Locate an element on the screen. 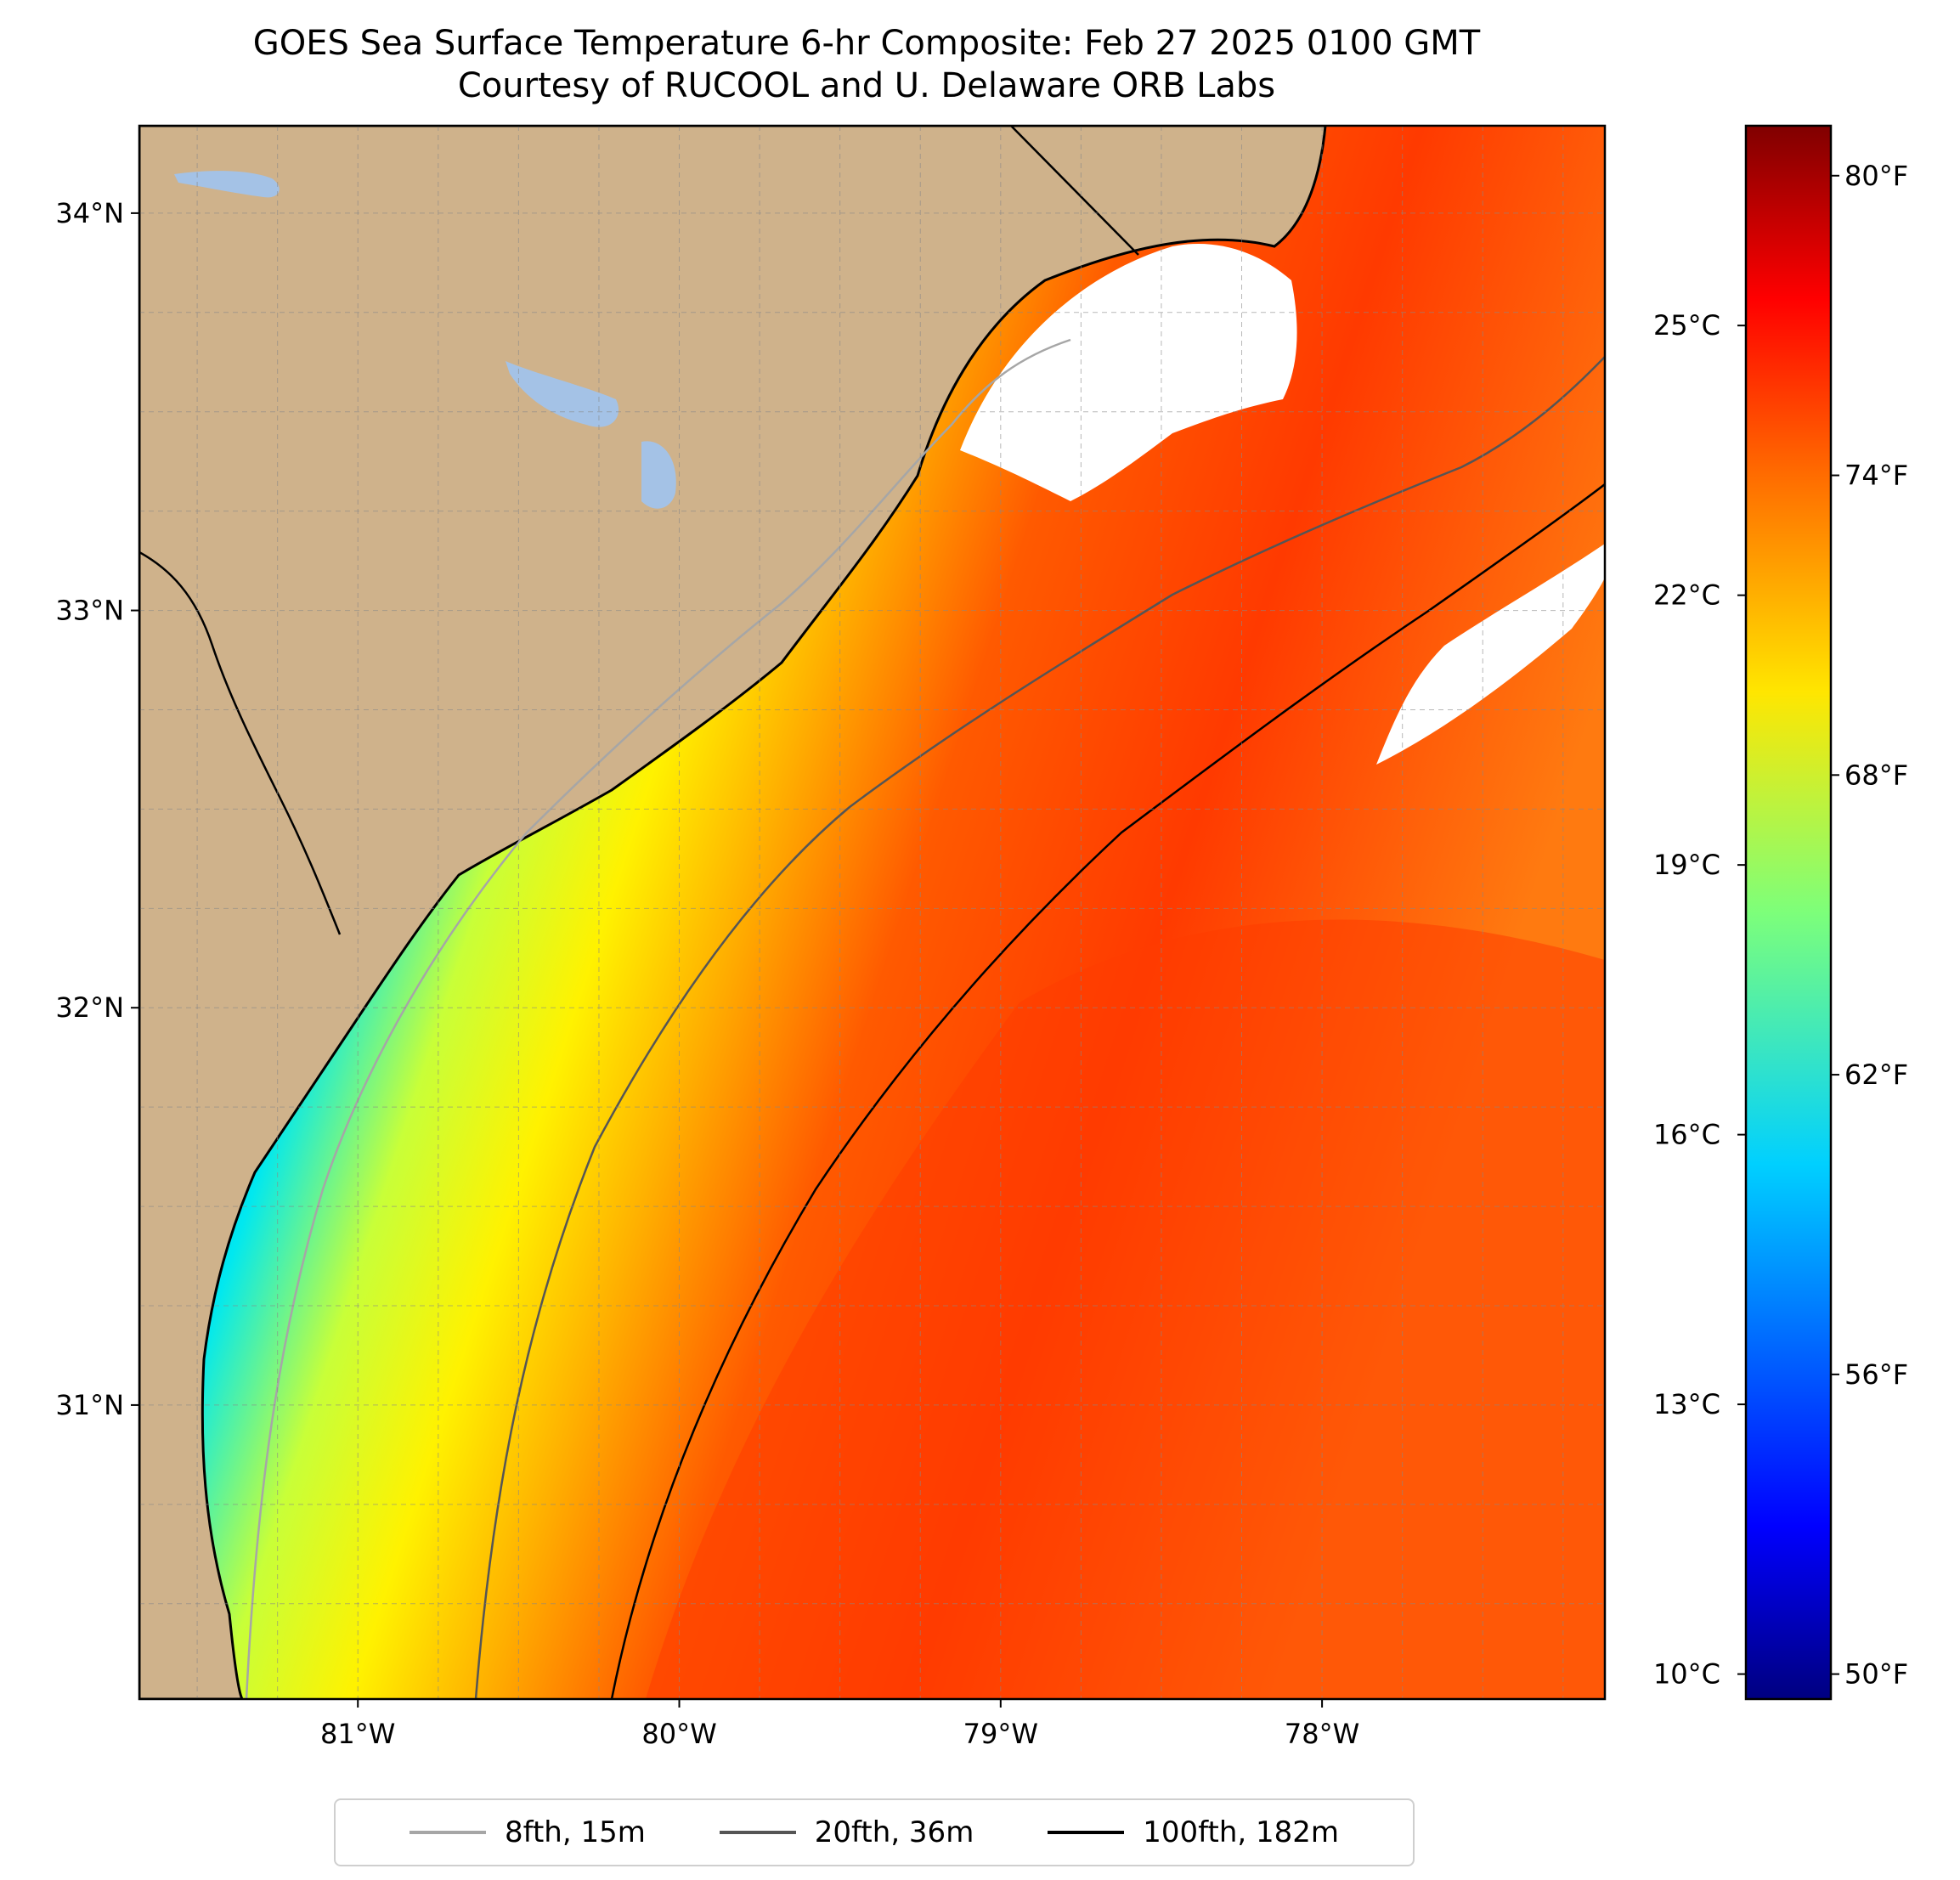  lon-tick-label: 80°W is located at coordinates (678, 1734).